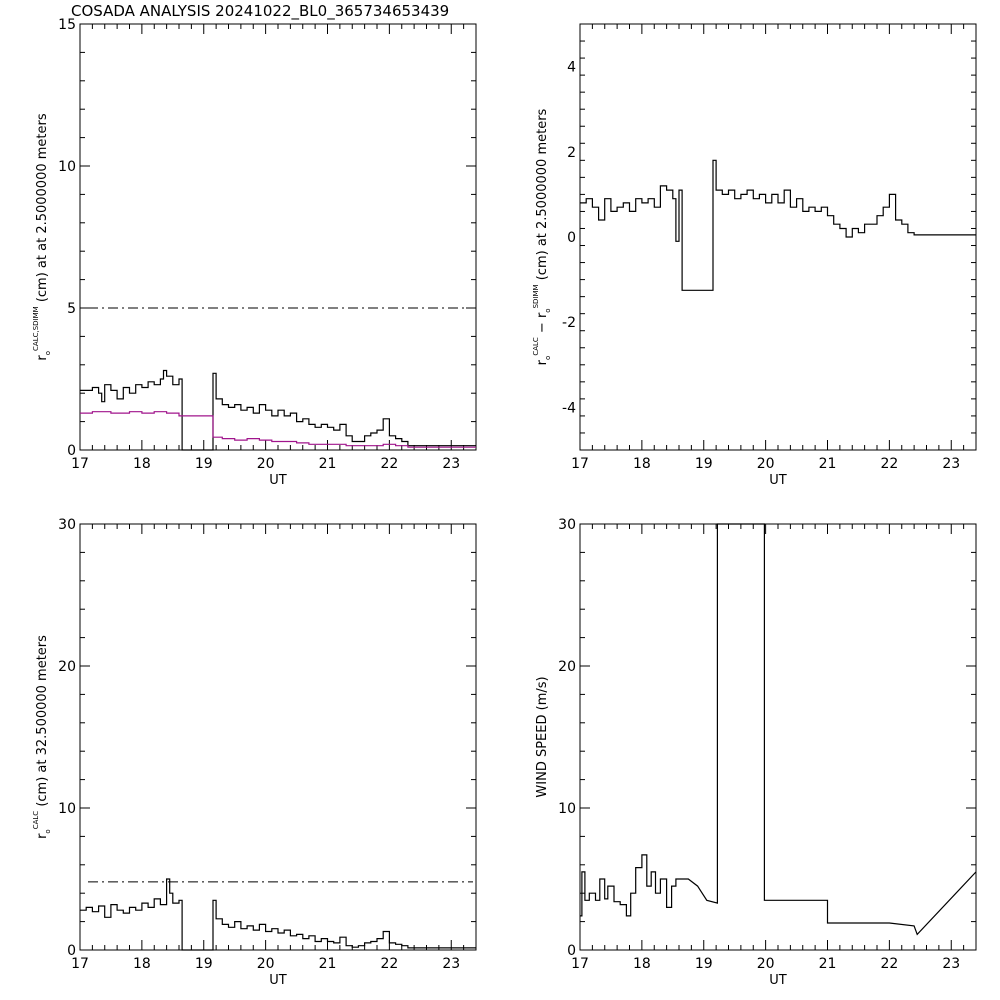 The width and height of the screenshot is (1000, 1000). What do you see at coordinates (536, 296) in the screenshot?
I see `y-axis-label-part: SDIMM` at bounding box center [536, 296].